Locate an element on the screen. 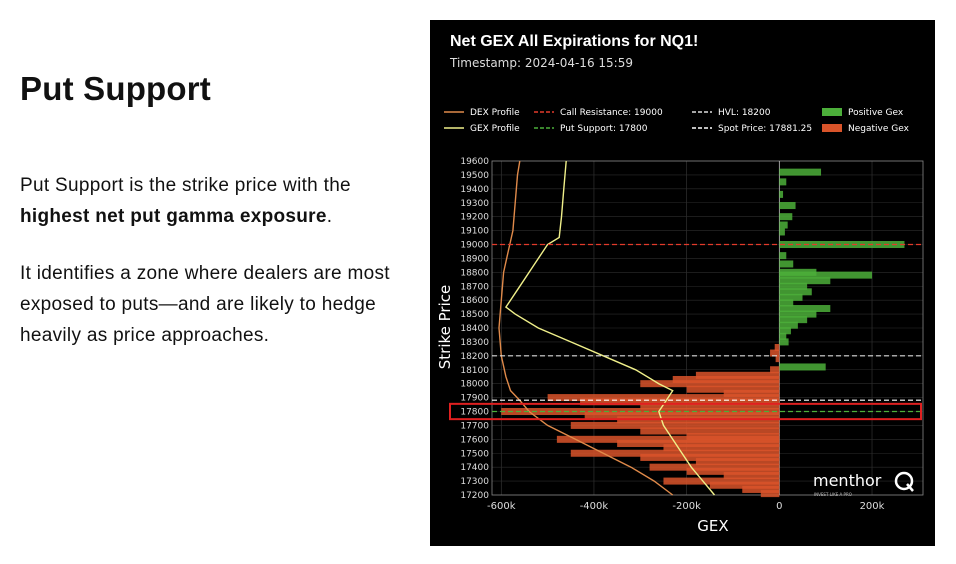 The width and height of the screenshot is (956, 564). logo-tagline: INVEST LIKE A PRO is located at coordinates (833, 494).